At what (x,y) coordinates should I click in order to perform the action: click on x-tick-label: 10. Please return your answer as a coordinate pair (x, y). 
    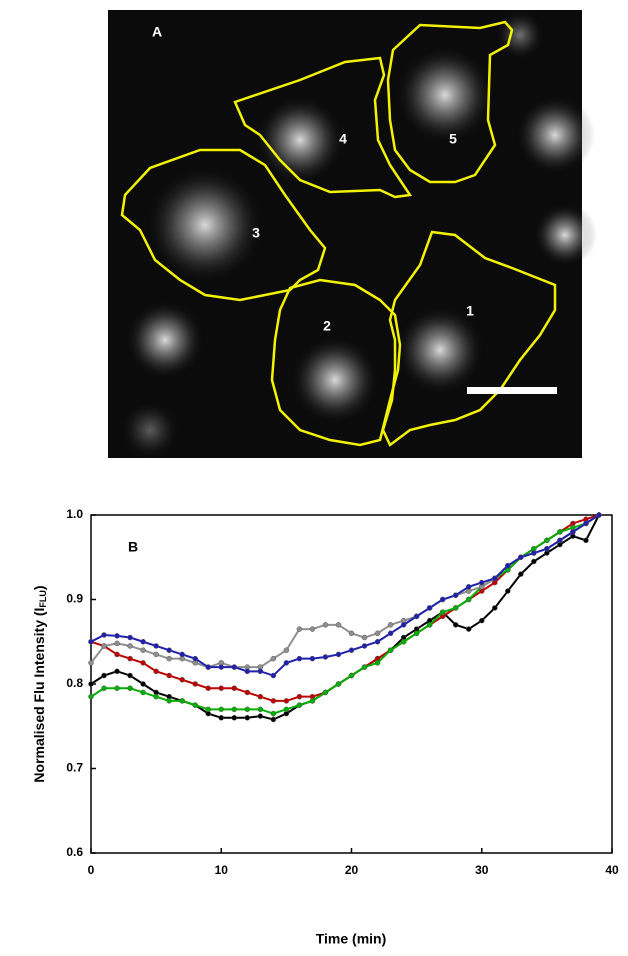
    Looking at the image, I should click on (222, 870).